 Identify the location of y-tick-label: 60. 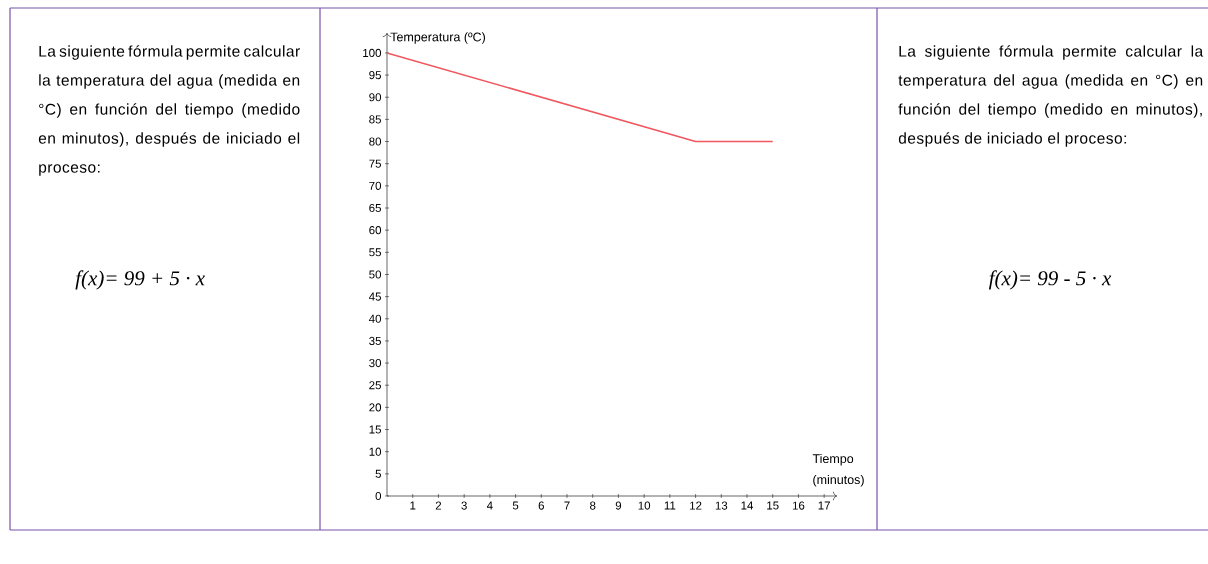
(375, 230).